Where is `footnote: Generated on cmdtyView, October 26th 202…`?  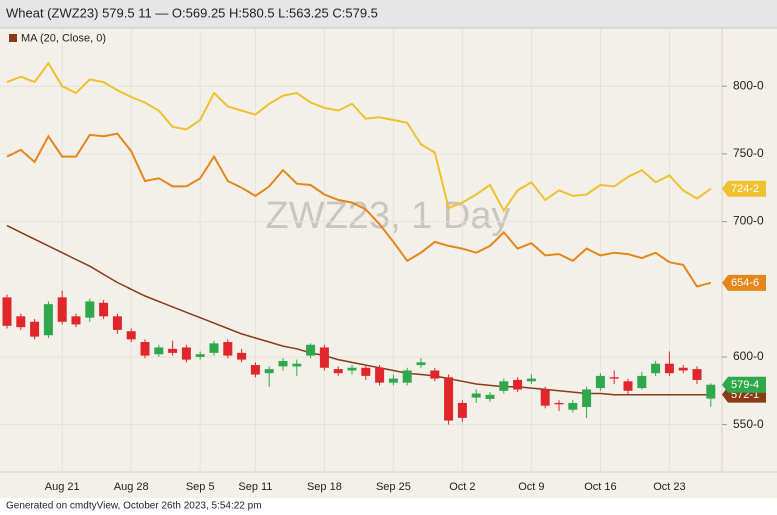
footnote: Generated on cmdtyView, October 26th 202… is located at coordinates (134, 506).